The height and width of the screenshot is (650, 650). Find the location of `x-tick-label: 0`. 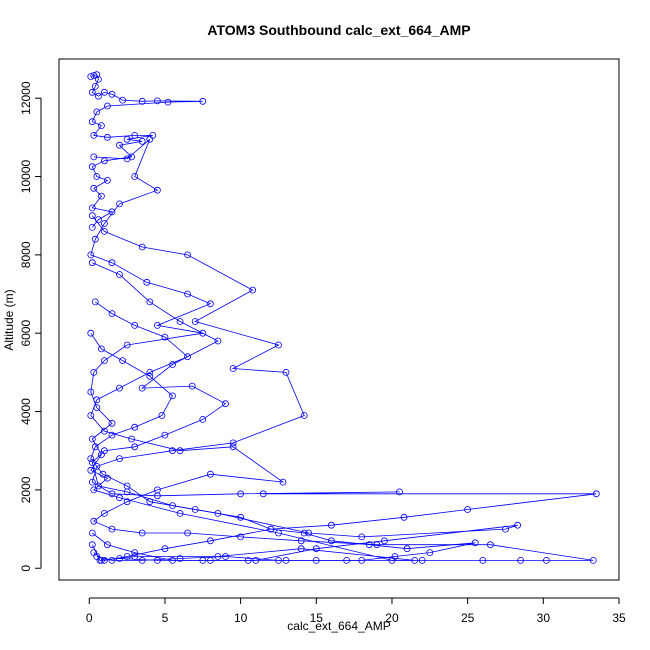

x-tick-label: 0 is located at coordinates (89, 618).